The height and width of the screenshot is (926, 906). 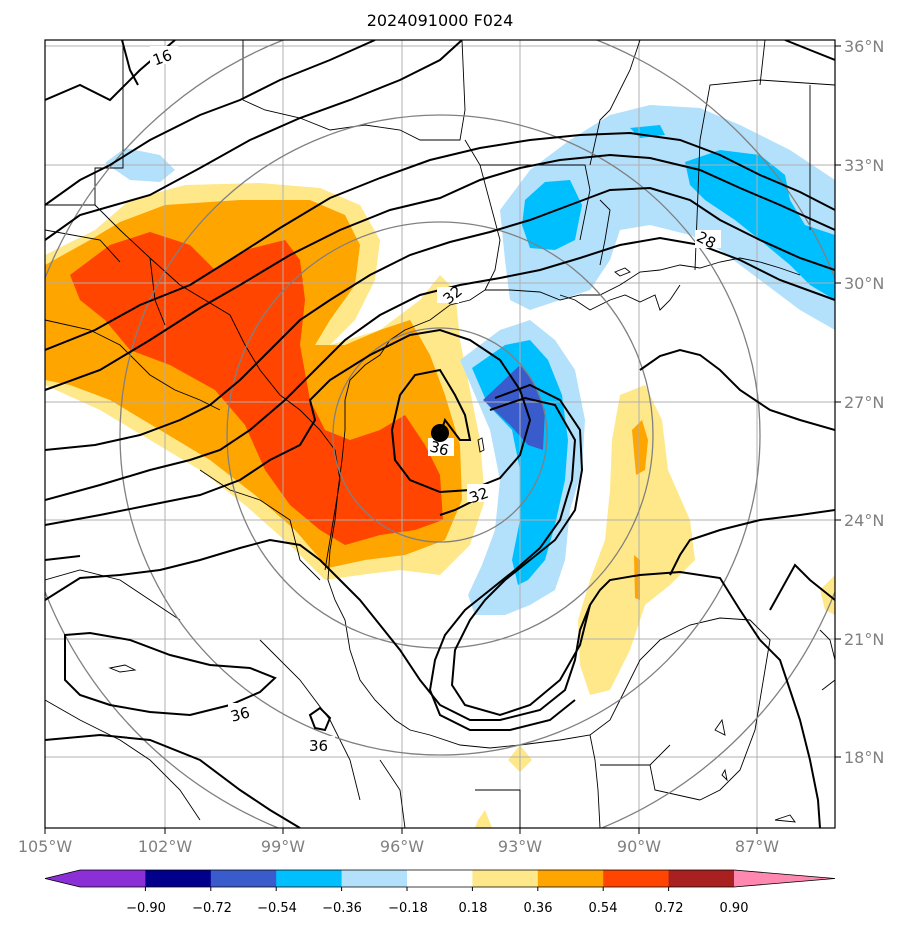 What do you see at coordinates (784, 878) in the screenshot?
I see `colorbar-extend-high` at bounding box center [784, 878].